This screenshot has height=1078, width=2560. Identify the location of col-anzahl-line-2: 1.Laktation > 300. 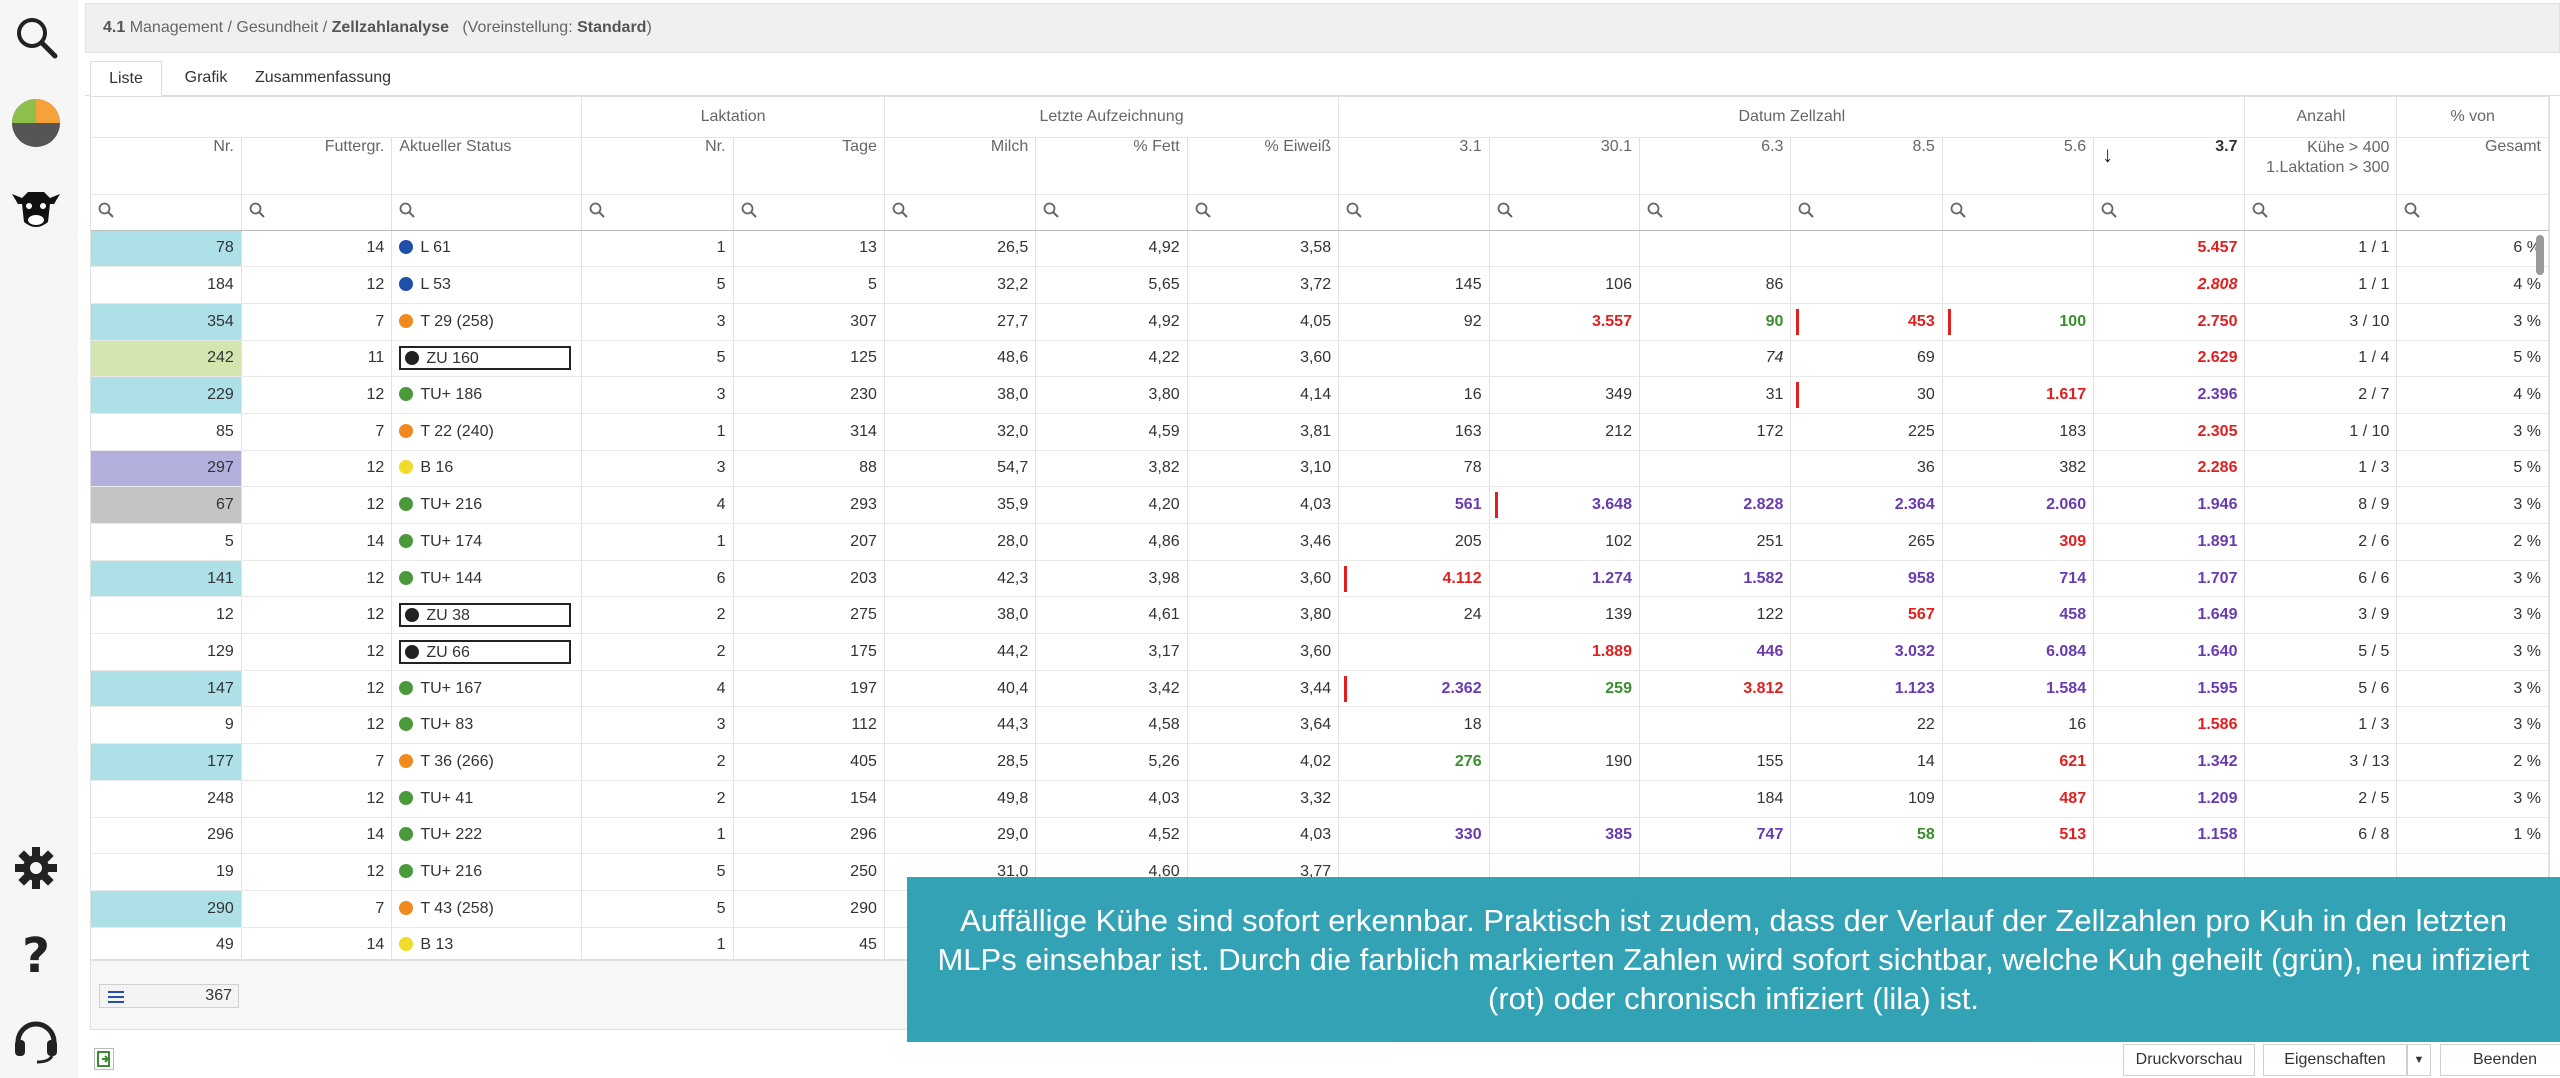
(2328, 167).